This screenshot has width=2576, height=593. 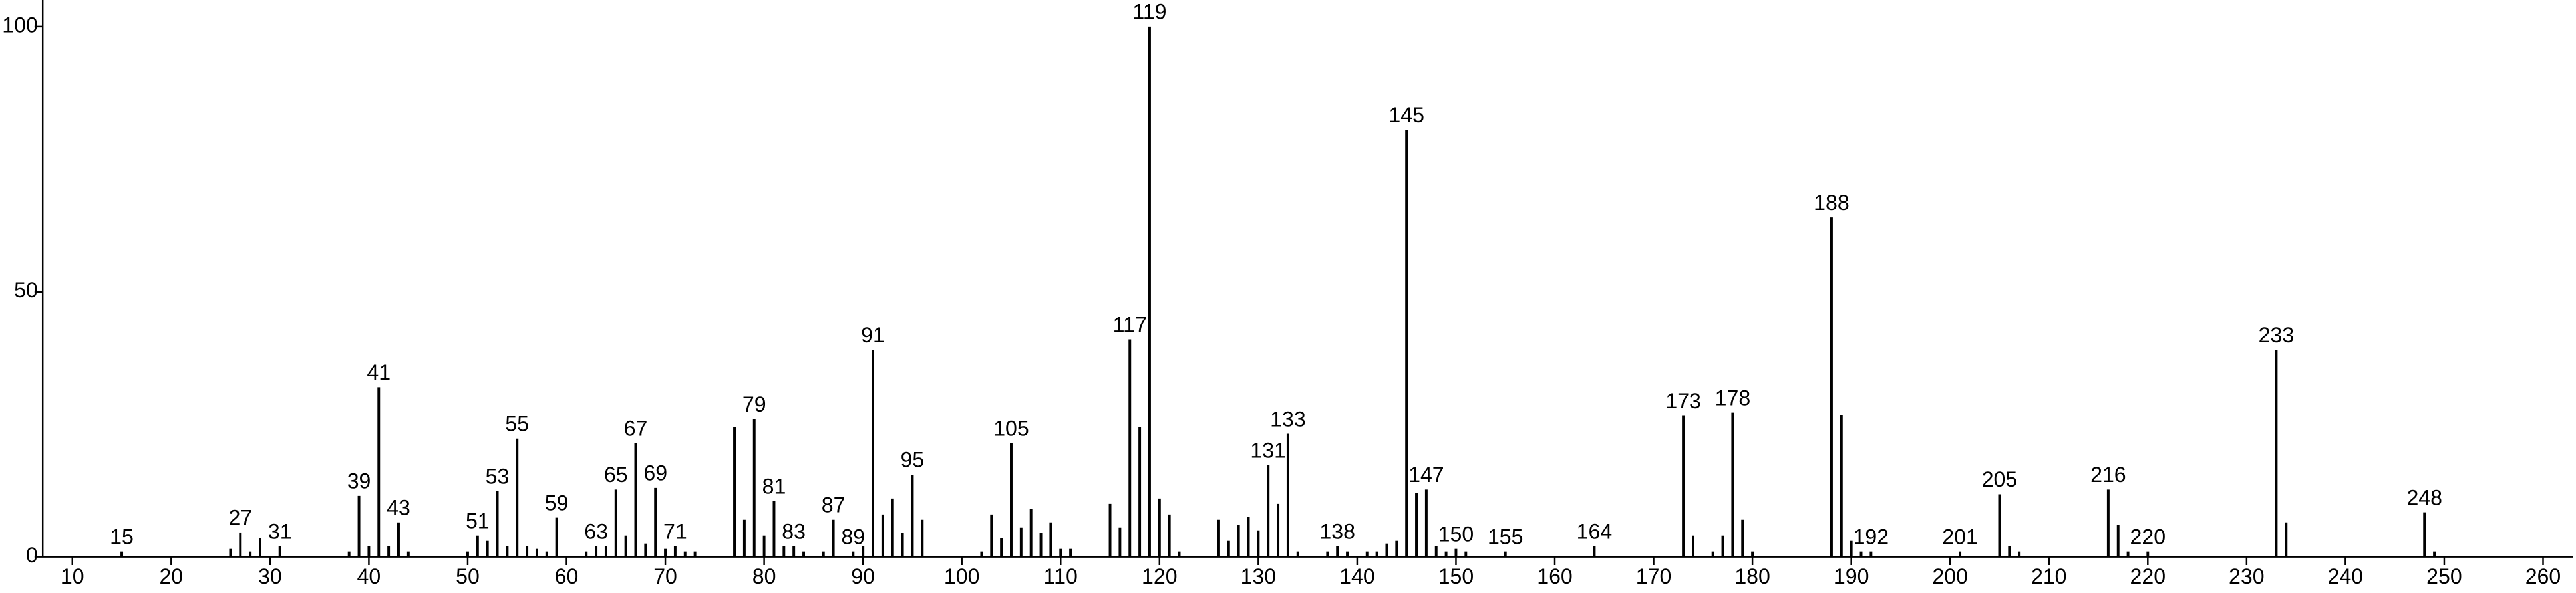 I want to click on peak-label: 233, so click(x=2277, y=335).